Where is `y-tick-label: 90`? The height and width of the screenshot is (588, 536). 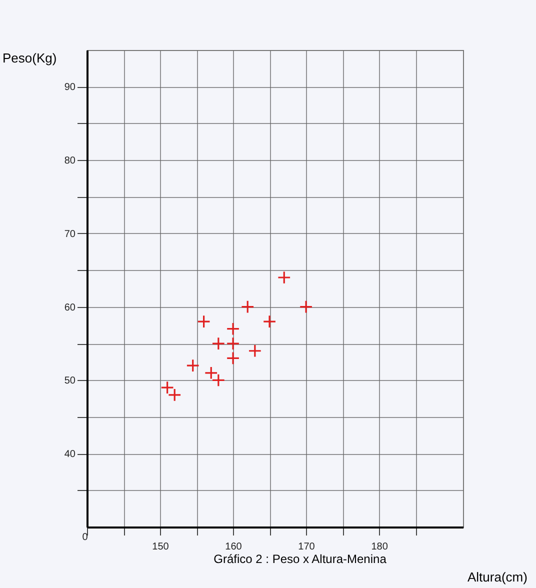
y-tick-label: 90 is located at coordinates (70, 88).